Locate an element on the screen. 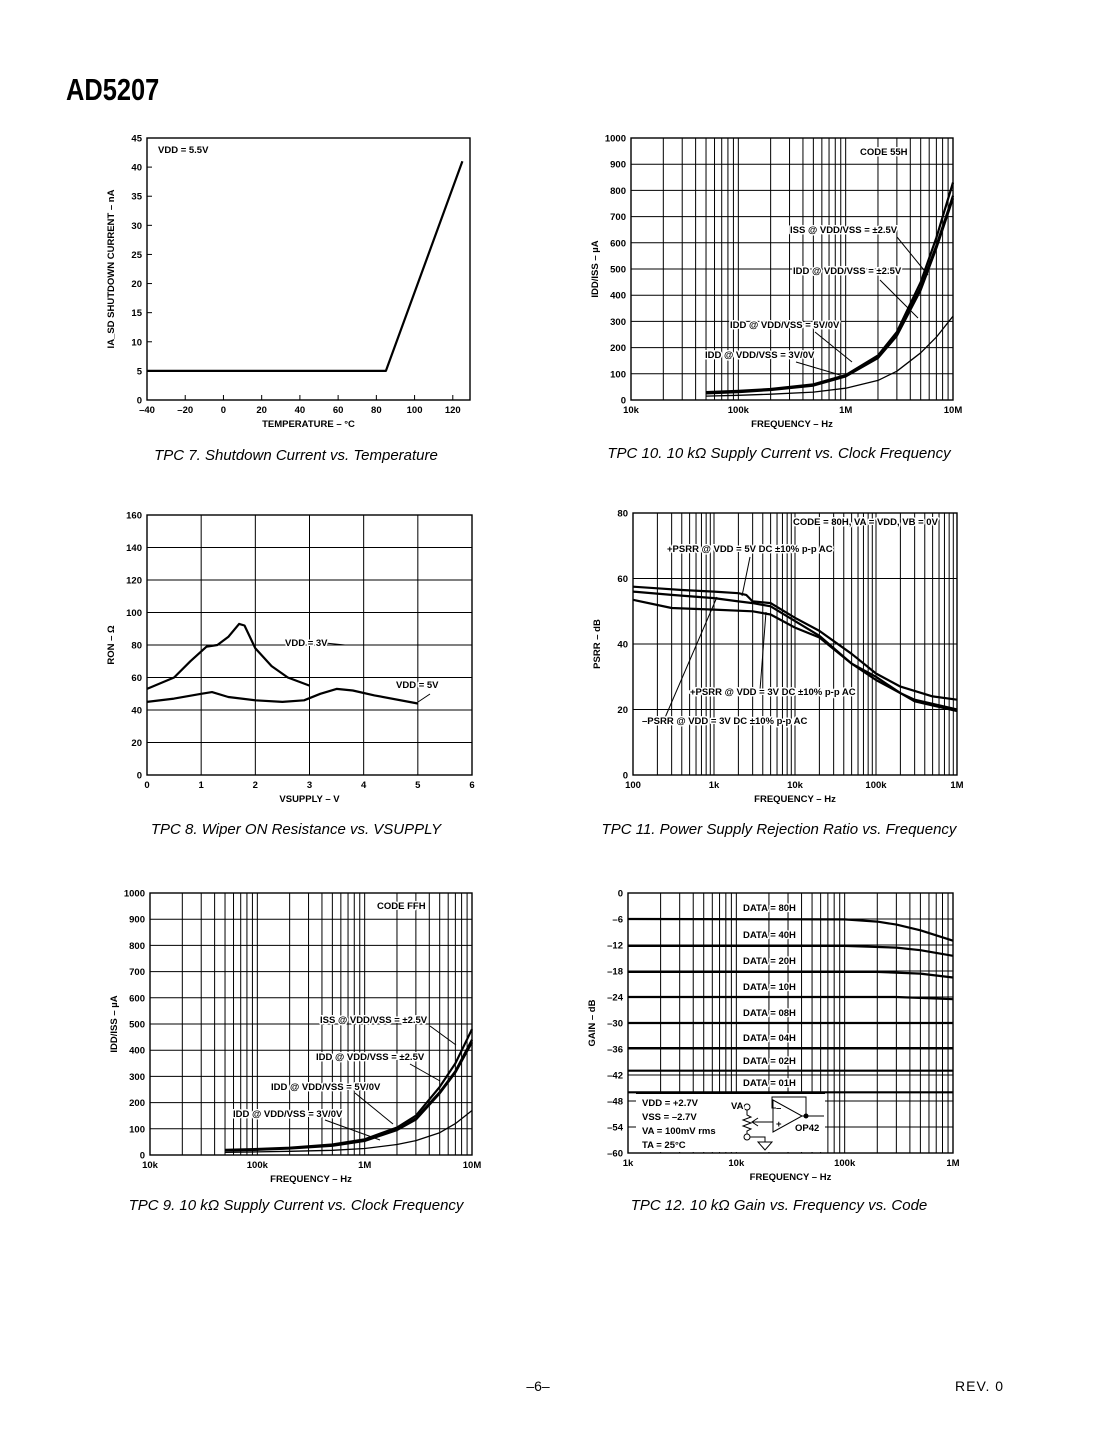 The width and height of the screenshot is (1105, 1430). ground-icon is located at coordinates (762, 1143).